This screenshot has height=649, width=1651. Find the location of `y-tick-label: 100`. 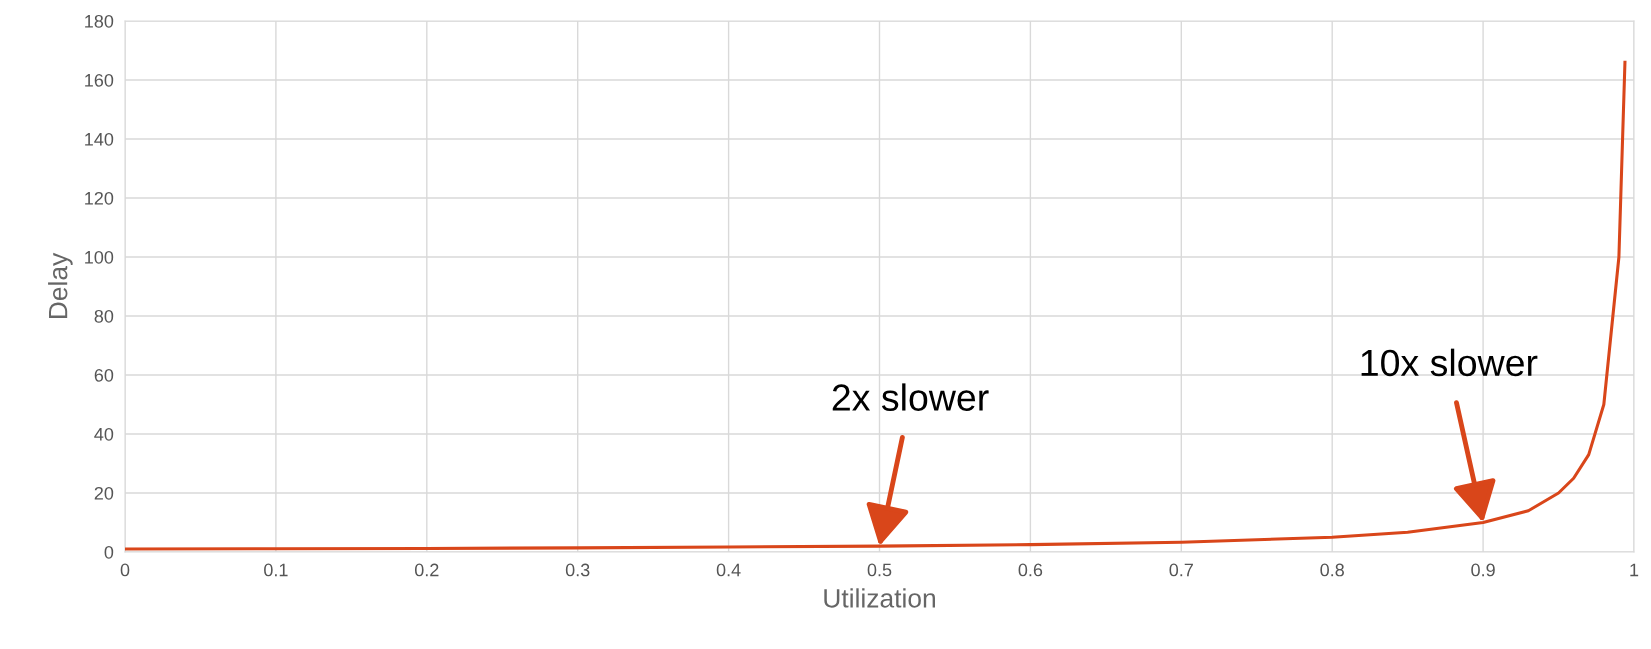

y-tick-label: 100 is located at coordinates (99, 257).